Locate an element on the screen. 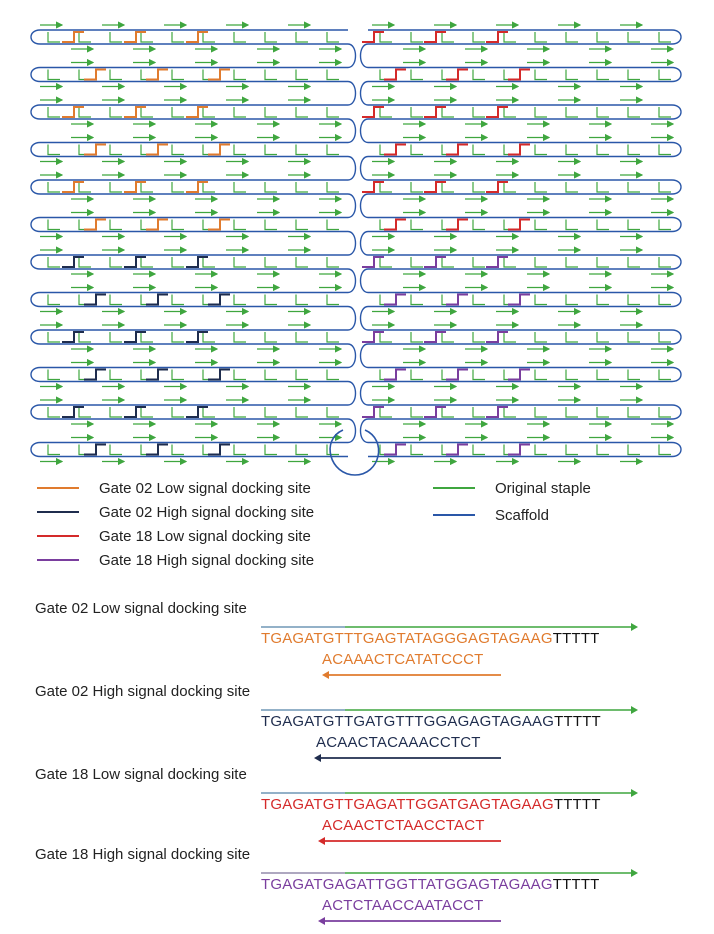 The width and height of the screenshot is (714, 934). bottom-strand: ACTCTAACCAATACCT is located at coordinates (403, 905).